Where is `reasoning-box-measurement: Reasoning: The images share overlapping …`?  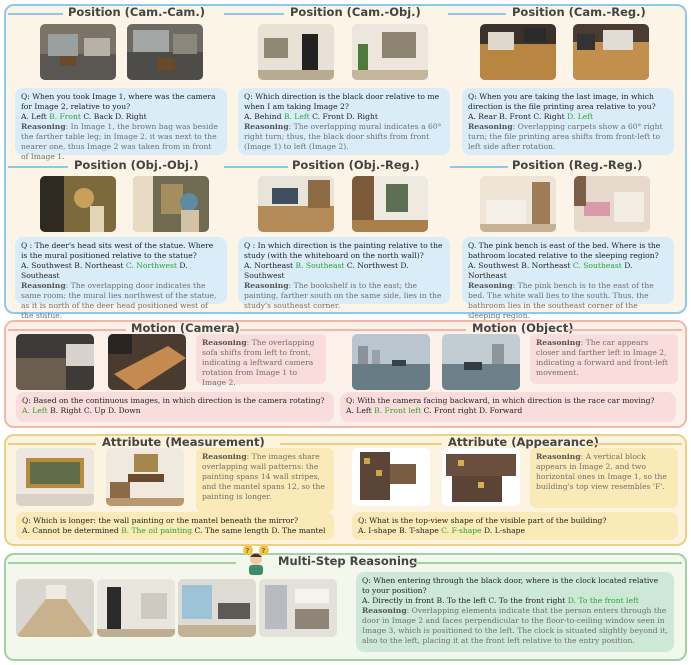 reasoning-box-measurement: Reasoning: The images share overlapping … is located at coordinates (265, 480).